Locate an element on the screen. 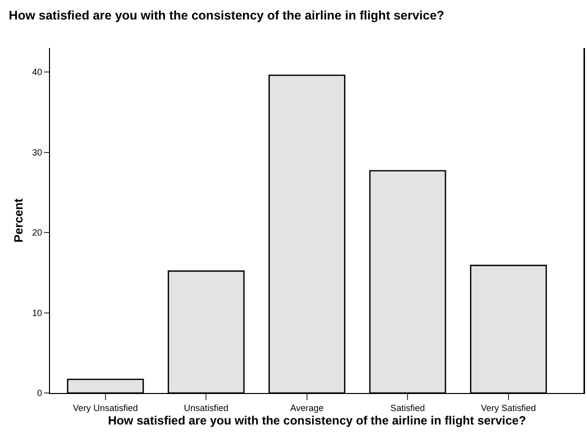 The width and height of the screenshot is (587, 439). y-tick-label: 20 is located at coordinates (37, 233).